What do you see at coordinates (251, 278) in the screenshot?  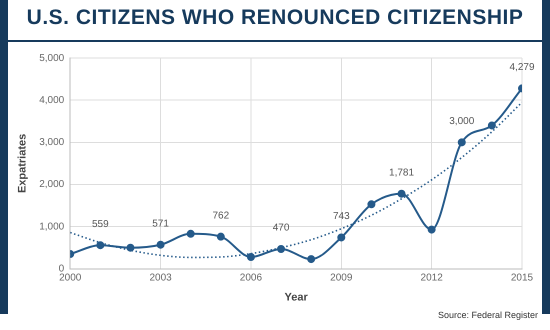 I see `x-tick-label: 2006` at bounding box center [251, 278].